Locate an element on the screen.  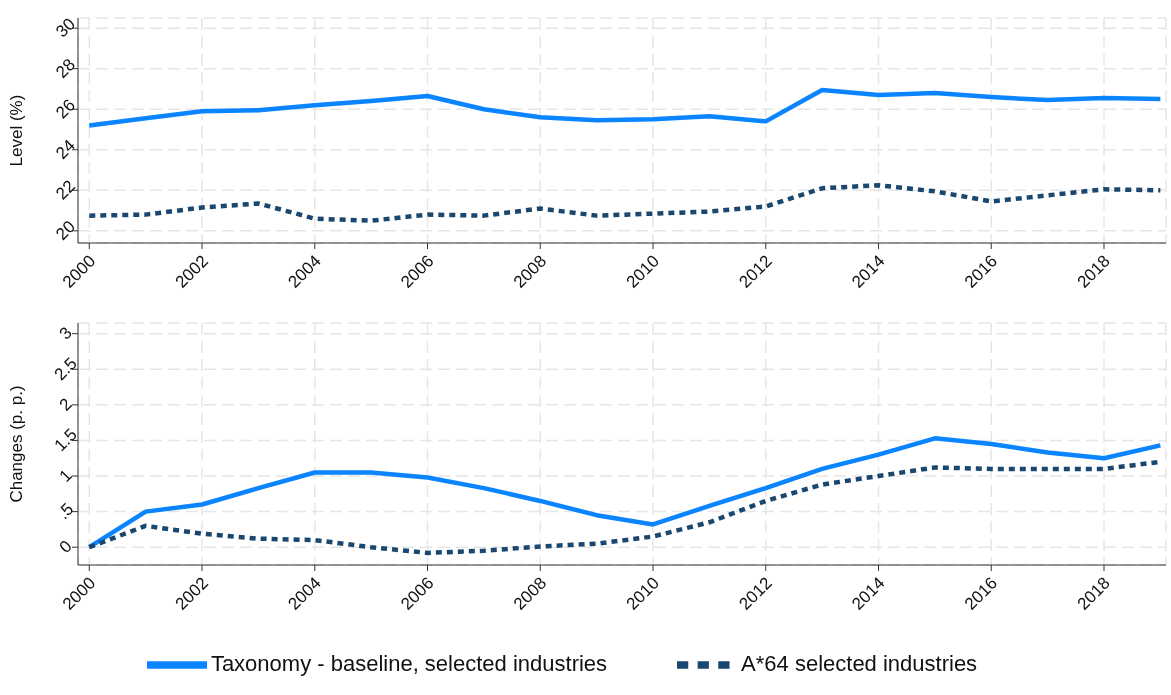
y-tick-label: 28 is located at coordinates (66, 68).